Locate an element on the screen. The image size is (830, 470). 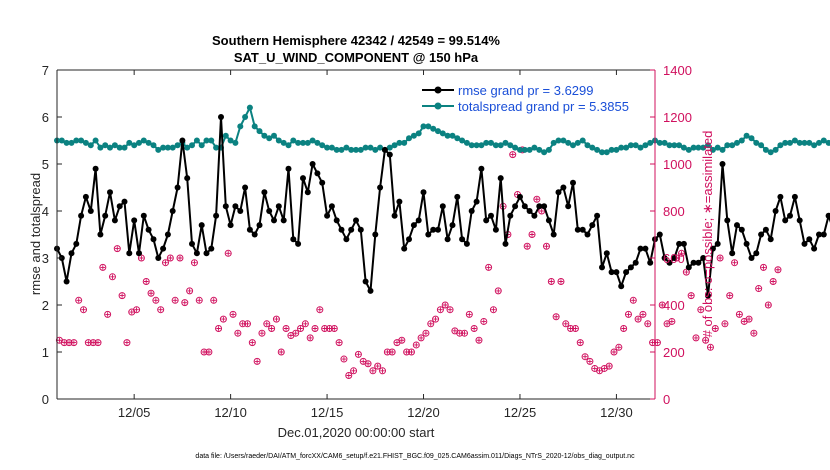
y-tick-label-left: 7 is located at coordinates (45, 70).